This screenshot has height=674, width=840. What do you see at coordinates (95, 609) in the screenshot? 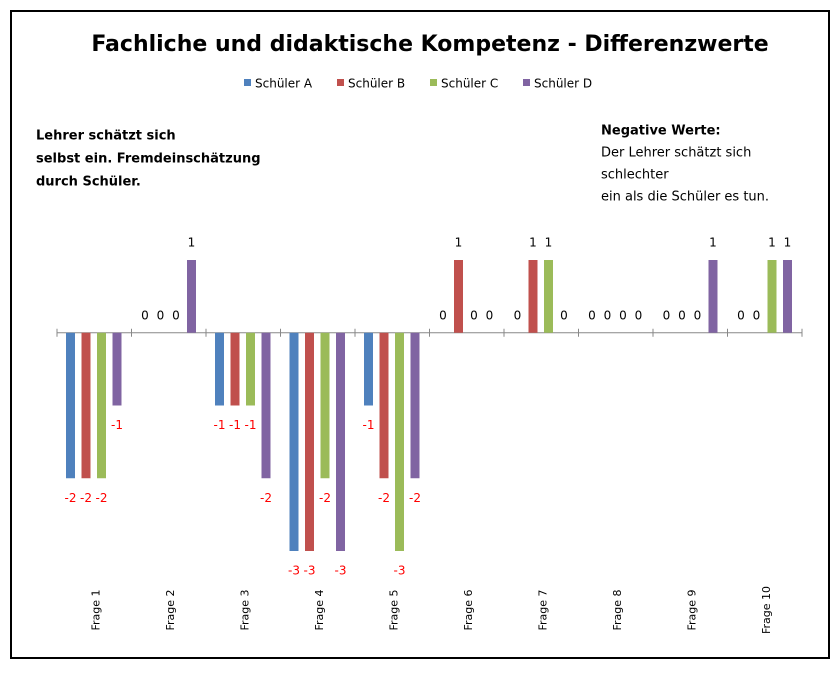
I see `x-tick-label: Frage 1` at bounding box center [95, 609].